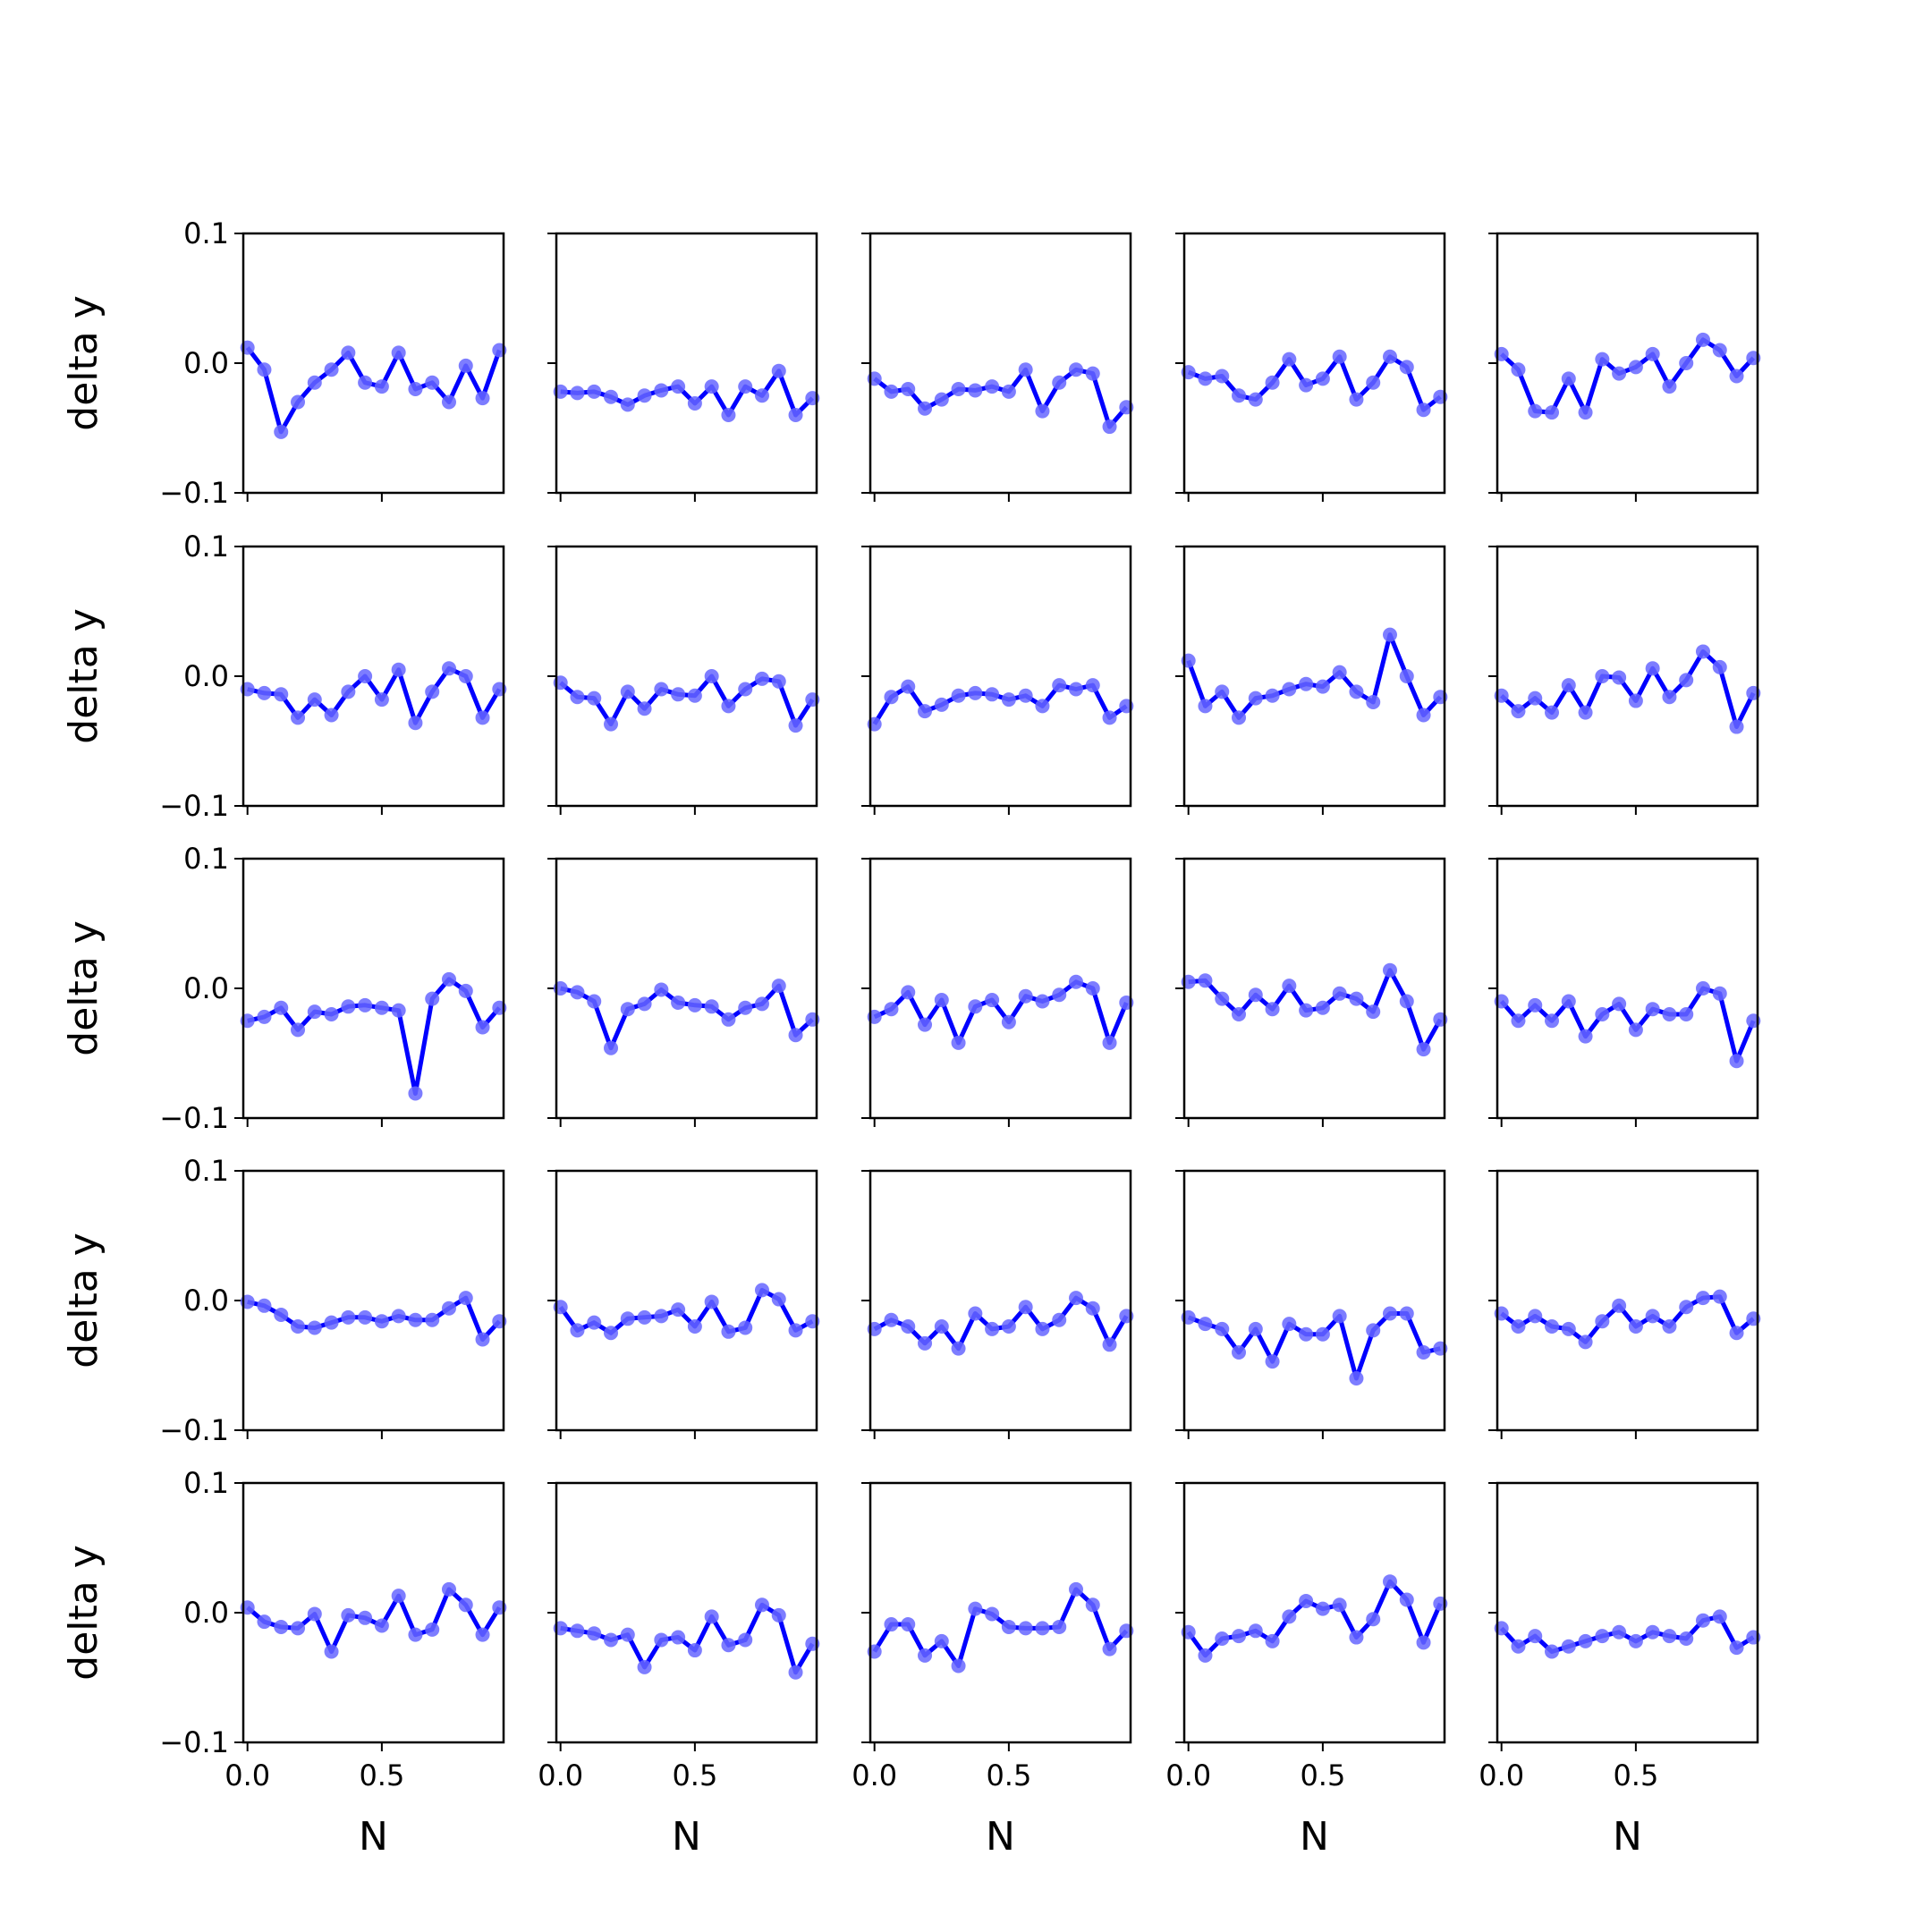  I want to click on y-tick-label: 0.1, so click(206, 1483).